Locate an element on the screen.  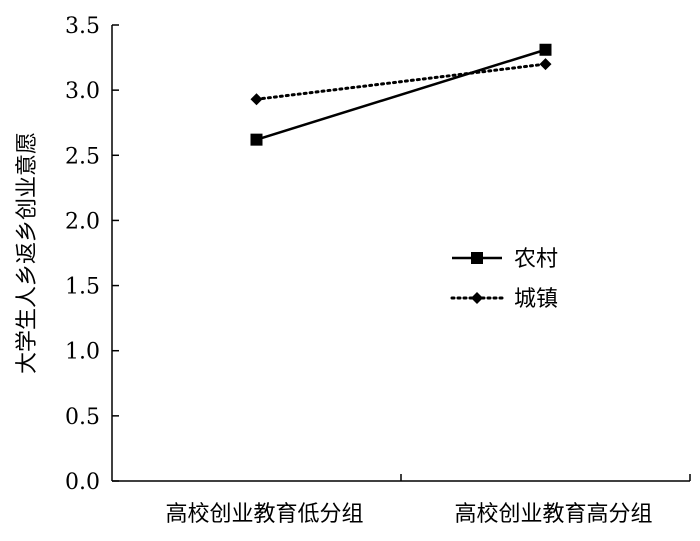
x-category-label: 高校创业教育低分组 is located at coordinates (264, 514).